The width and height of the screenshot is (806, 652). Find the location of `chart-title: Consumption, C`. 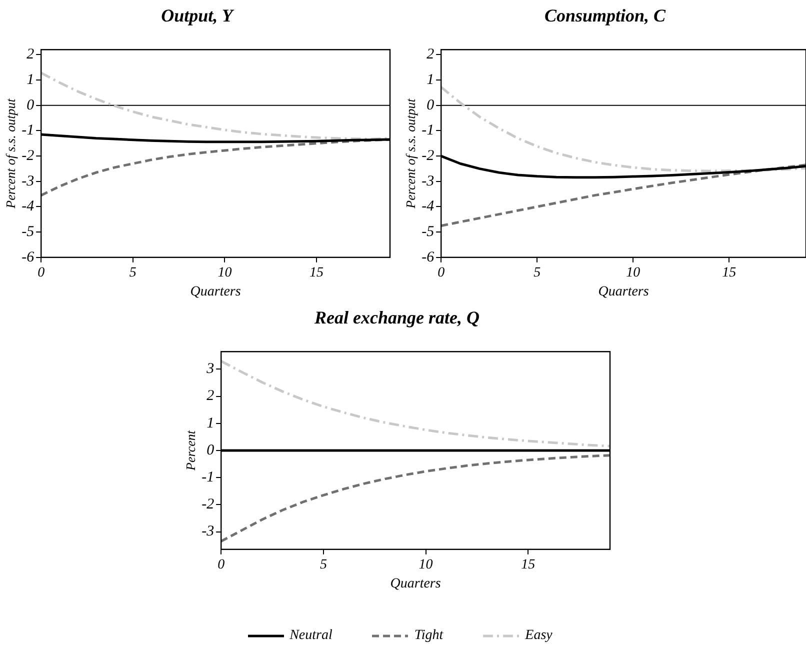

chart-title: Consumption, C is located at coordinates (605, 15).